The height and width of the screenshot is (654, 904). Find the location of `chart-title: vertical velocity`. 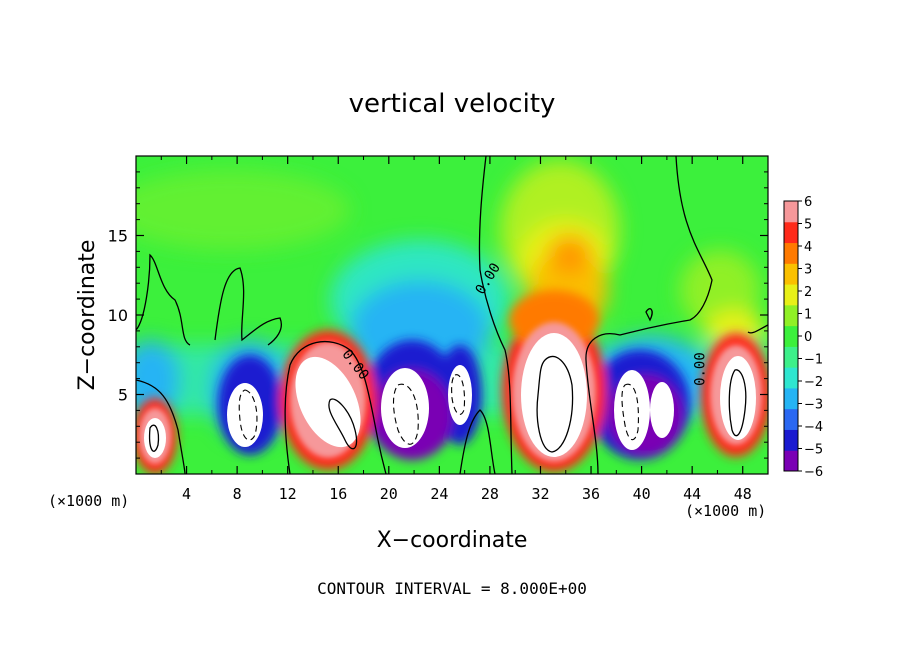

chart-title: vertical velocity is located at coordinates (452, 104).